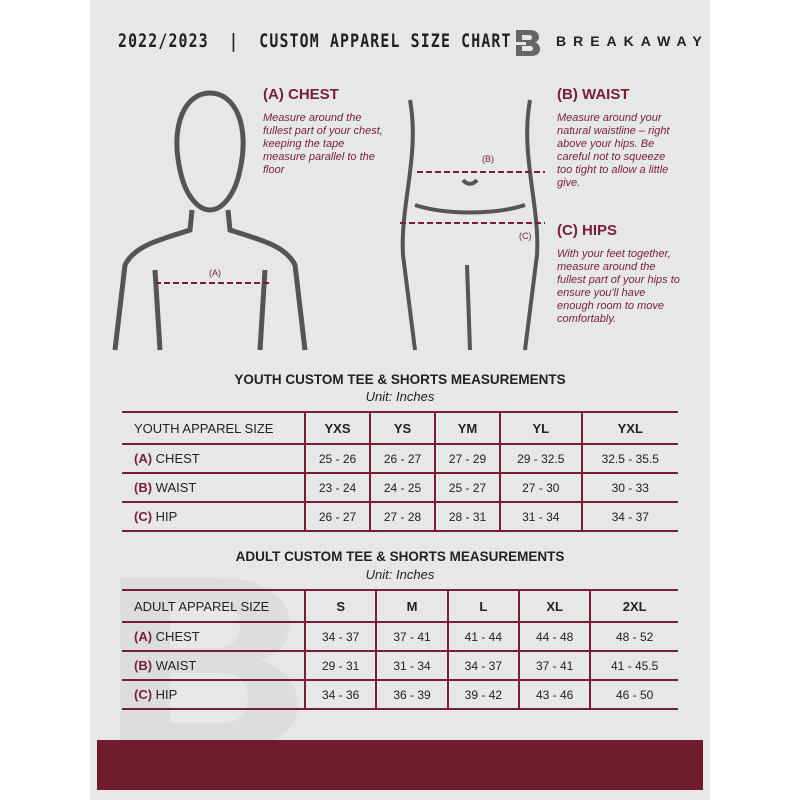 The image size is (800, 800). Describe the element at coordinates (488, 159) in the screenshot. I see `waist-marker: (B)` at that location.